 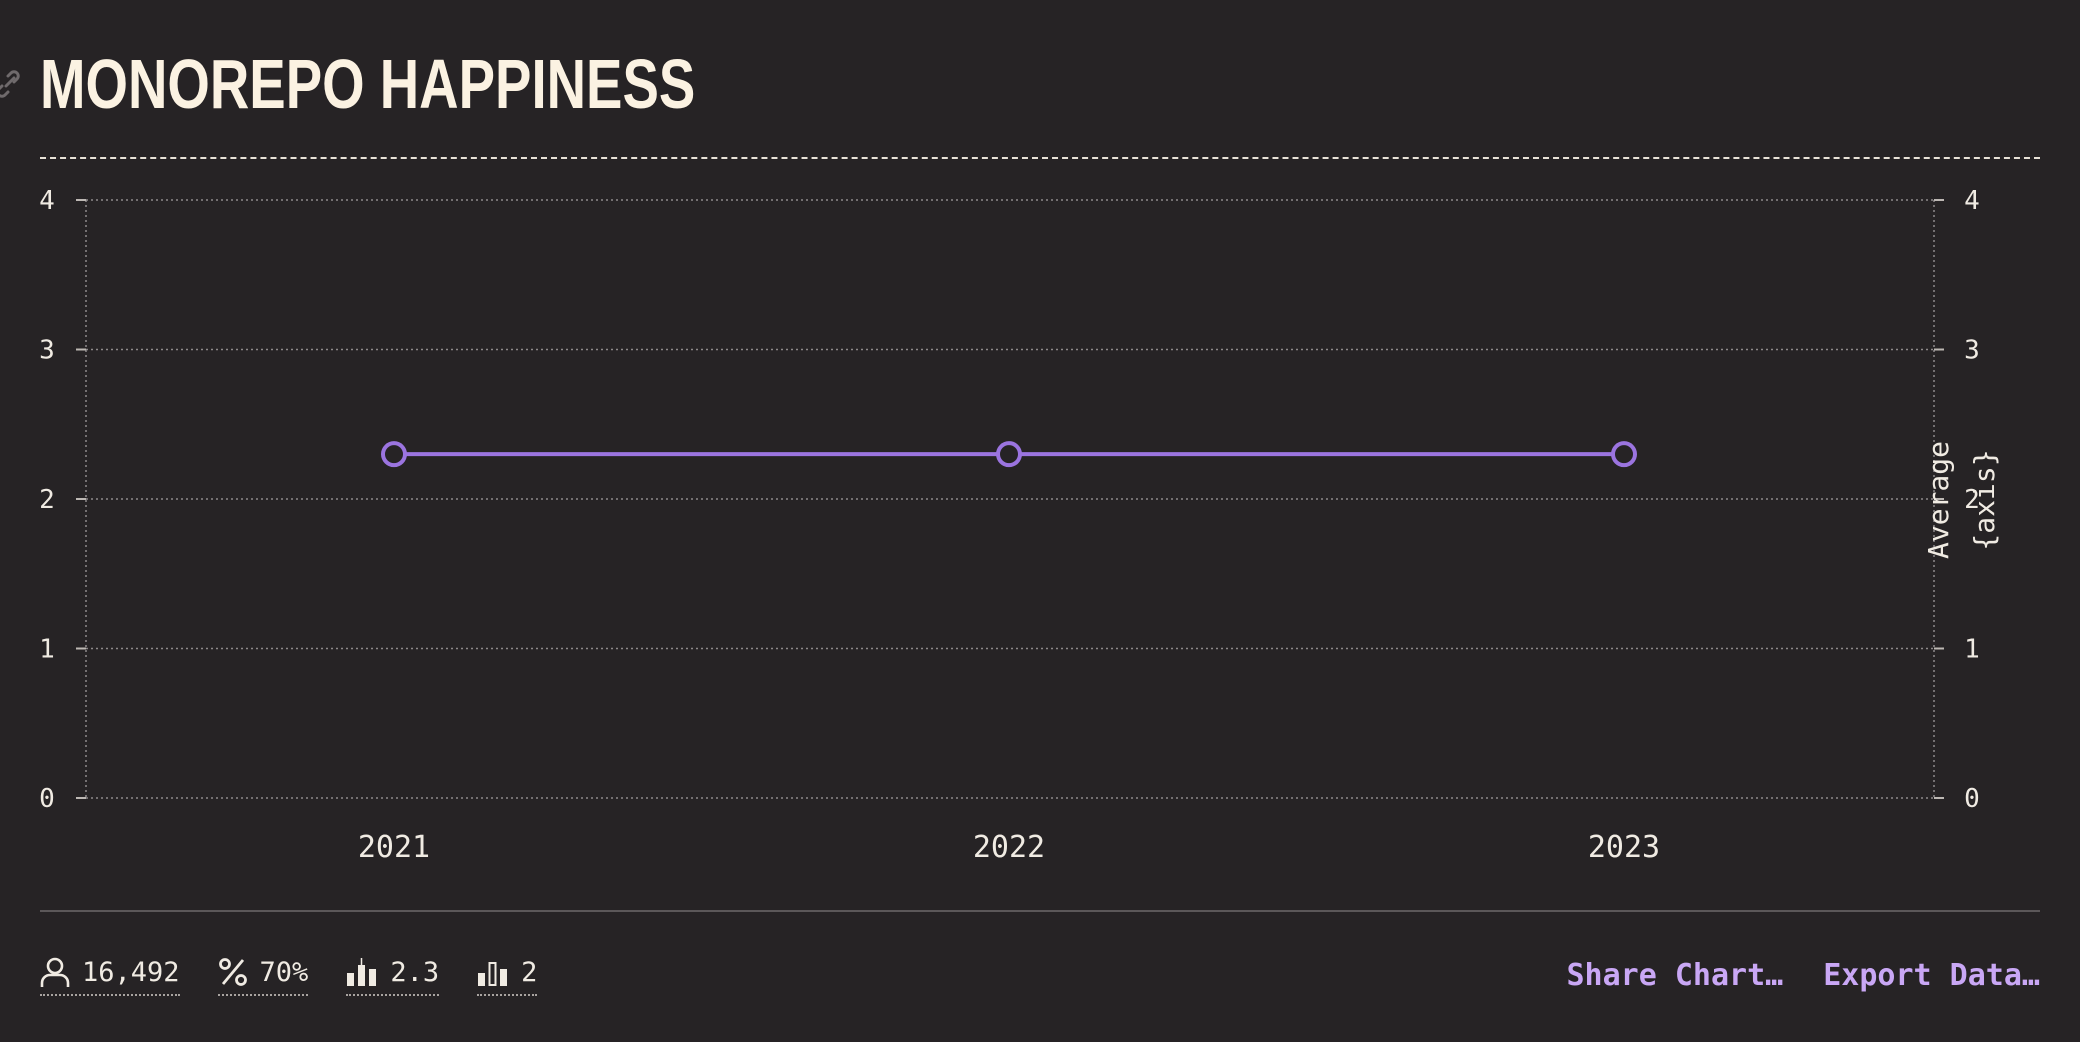 I want to click on y-tick-label-left: 0, so click(x=47, y=799).